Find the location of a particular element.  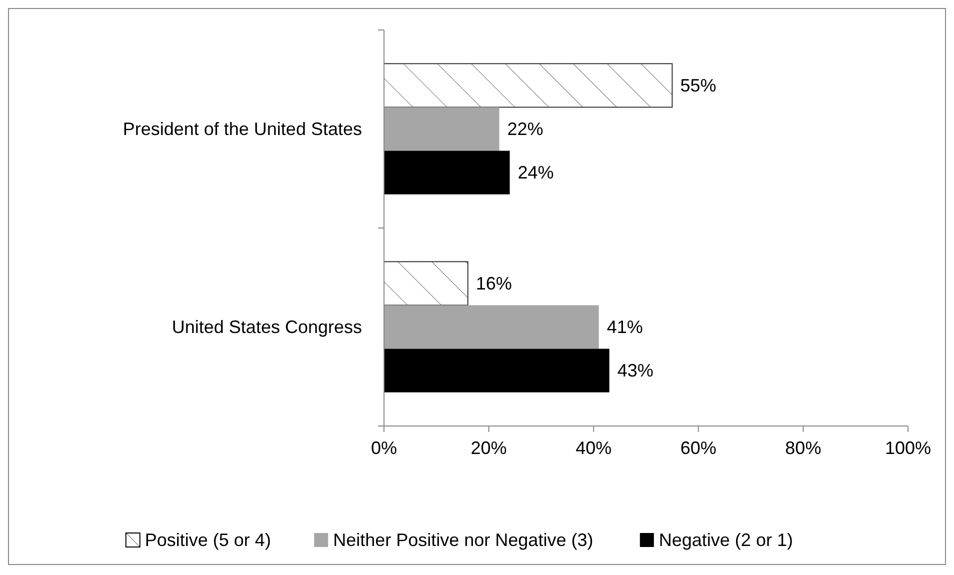

data-label: 24% is located at coordinates (536, 172).